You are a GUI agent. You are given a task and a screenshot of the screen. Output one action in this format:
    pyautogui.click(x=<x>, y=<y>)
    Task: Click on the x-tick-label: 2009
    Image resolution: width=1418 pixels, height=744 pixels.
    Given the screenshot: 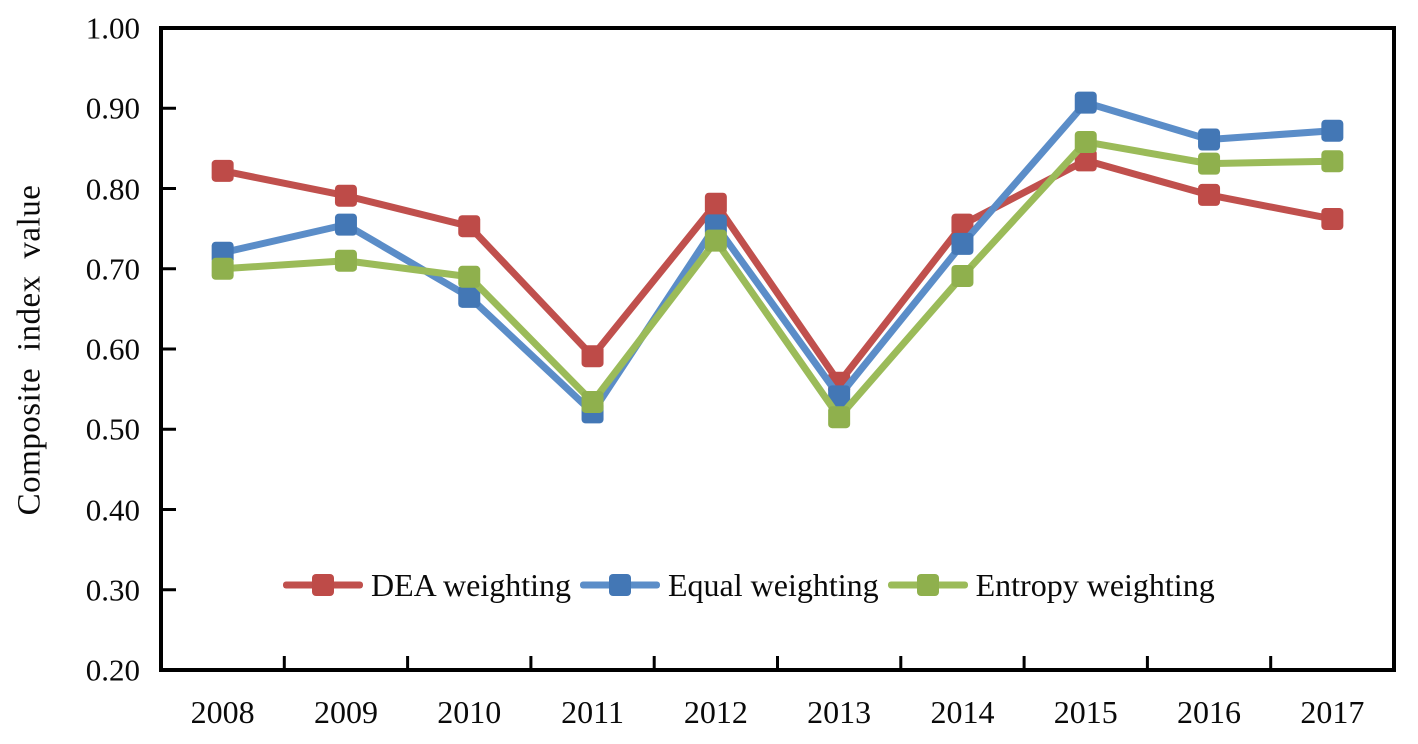 What is the action you would take?
    pyautogui.click(x=345, y=712)
    